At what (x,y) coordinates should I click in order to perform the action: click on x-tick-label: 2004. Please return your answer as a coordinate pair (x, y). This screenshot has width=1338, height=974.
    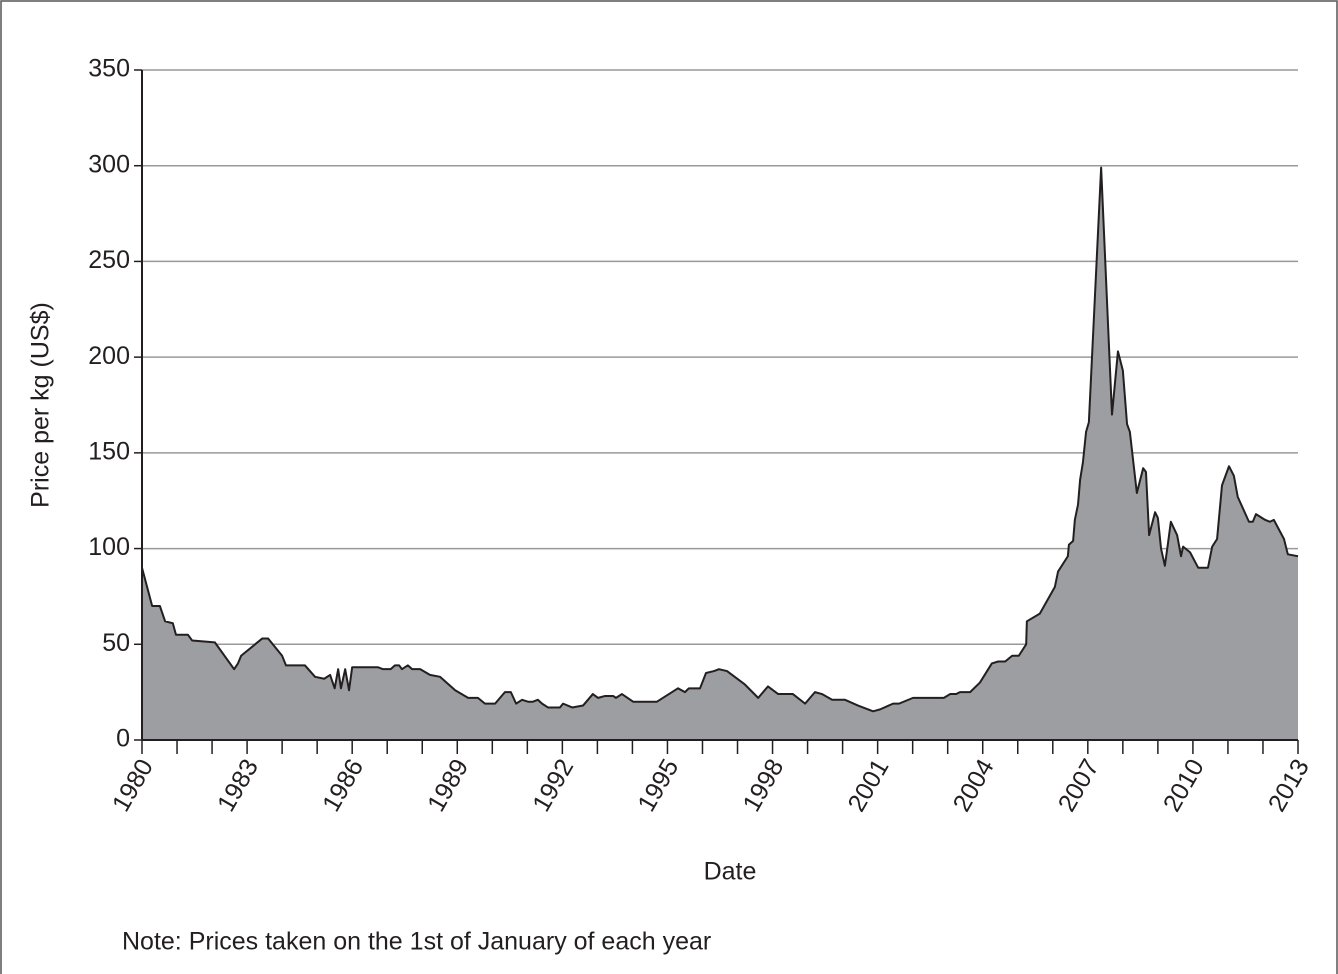
    Looking at the image, I should click on (974, 785).